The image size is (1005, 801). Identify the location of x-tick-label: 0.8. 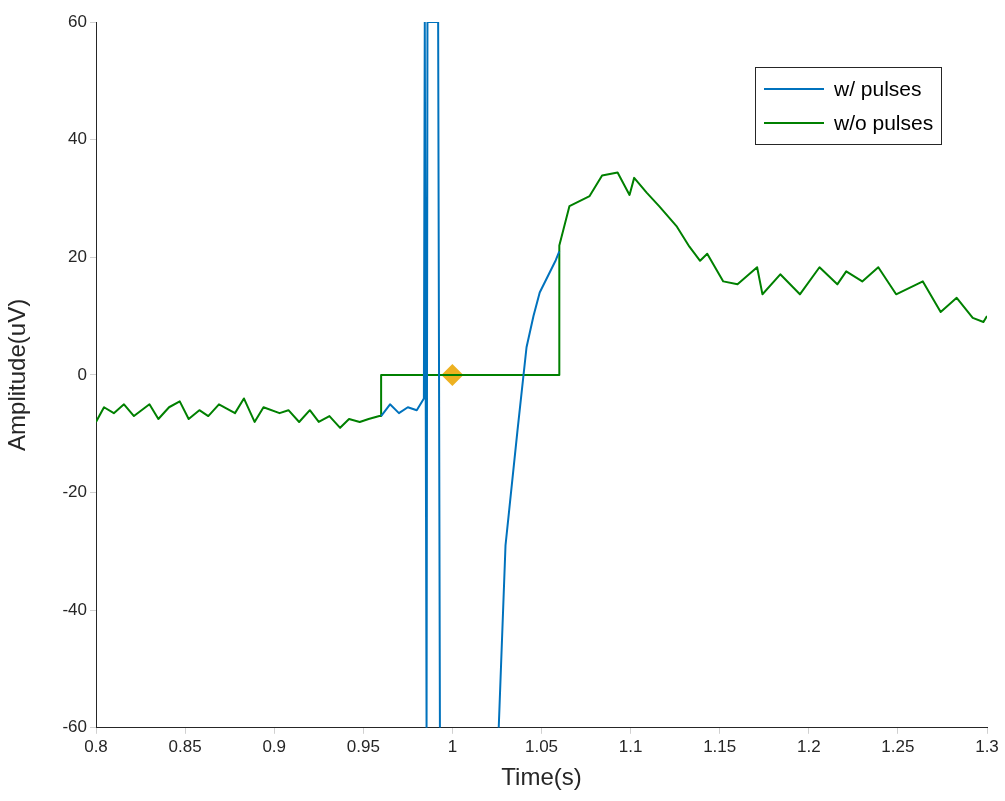
(96, 746).